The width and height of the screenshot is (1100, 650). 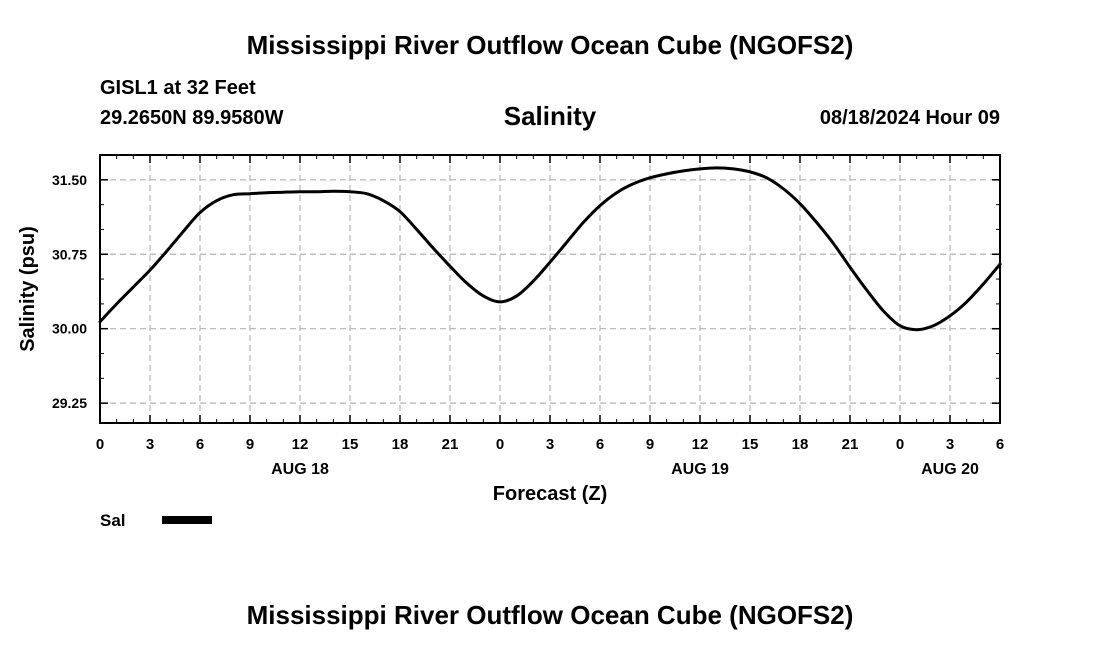 What do you see at coordinates (909, 118) in the screenshot?
I see `forecast-datetime: 08/18/2024 Hour 09` at bounding box center [909, 118].